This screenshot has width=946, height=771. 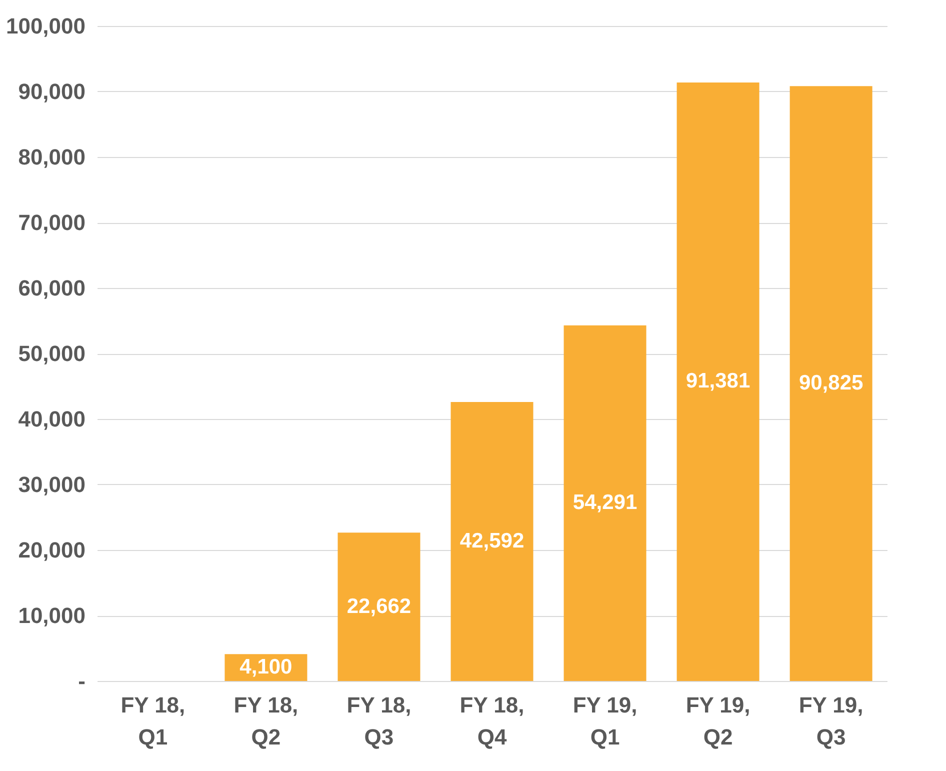 I want to click on data-label: 90,825, so click(x=831, y=383).